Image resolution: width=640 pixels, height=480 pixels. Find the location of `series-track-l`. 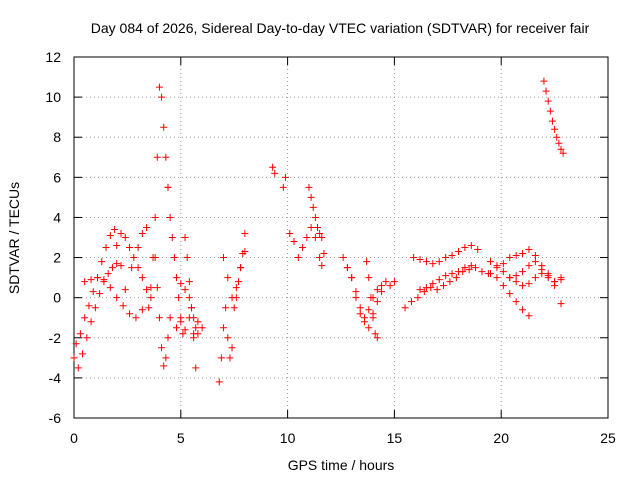

series-track-l is located at coordinates (225, 345).